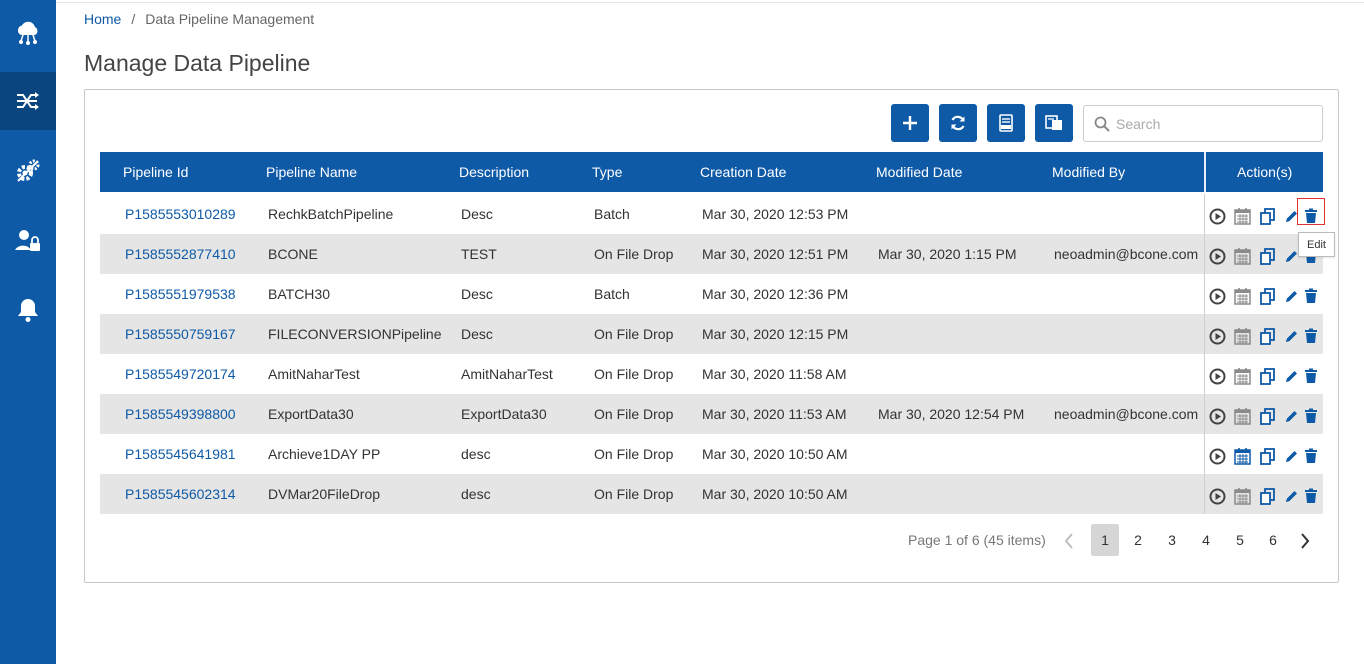 The width and height of the screenshot is (1364, 664). Describe the element at coordinates (1216, 124) in the screenshot. I see `search-input` at that location.